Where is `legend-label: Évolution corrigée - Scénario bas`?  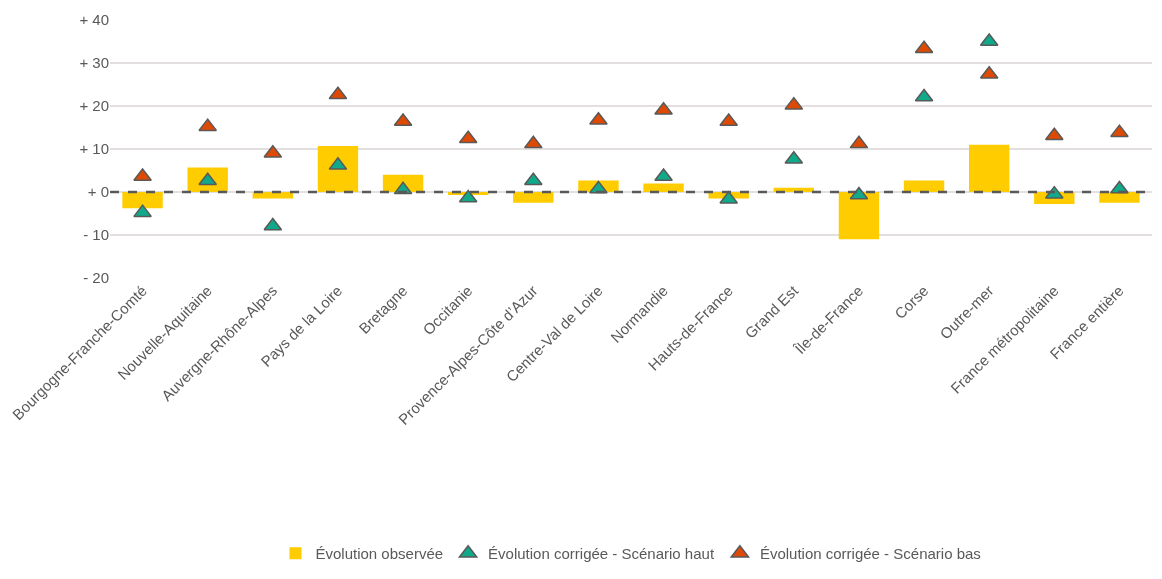 legend-label: Évolution corrigée - Scénario bas is located at coordinates (870, 554).